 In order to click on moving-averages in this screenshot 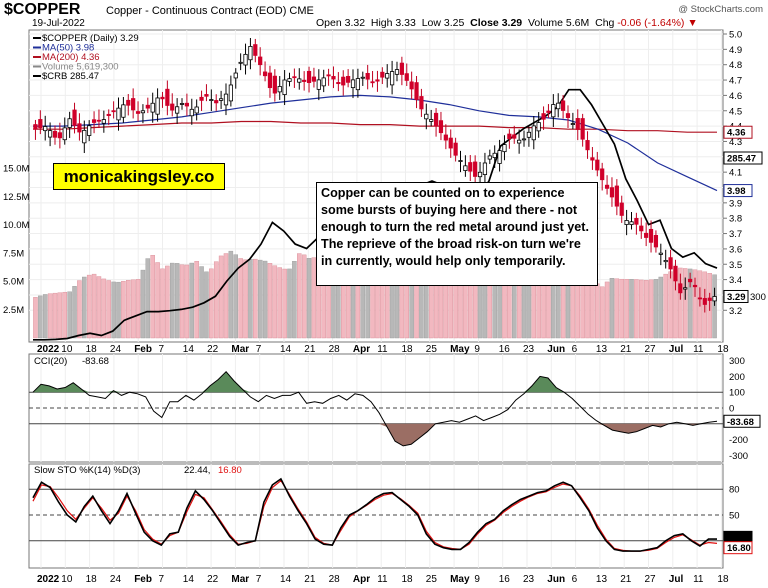, I will do `click(375, 143)`.